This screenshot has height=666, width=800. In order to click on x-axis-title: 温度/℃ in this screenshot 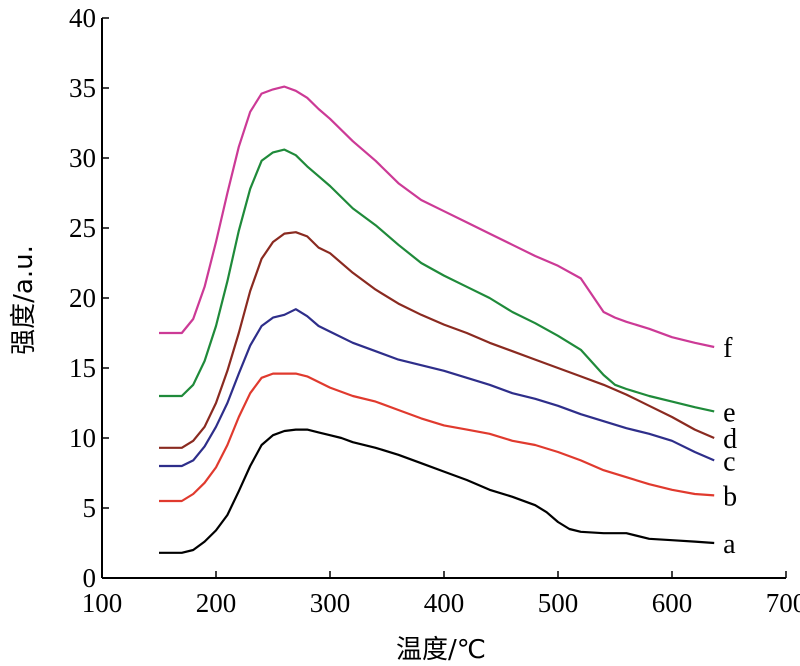, I will do `click(441, 650)`.